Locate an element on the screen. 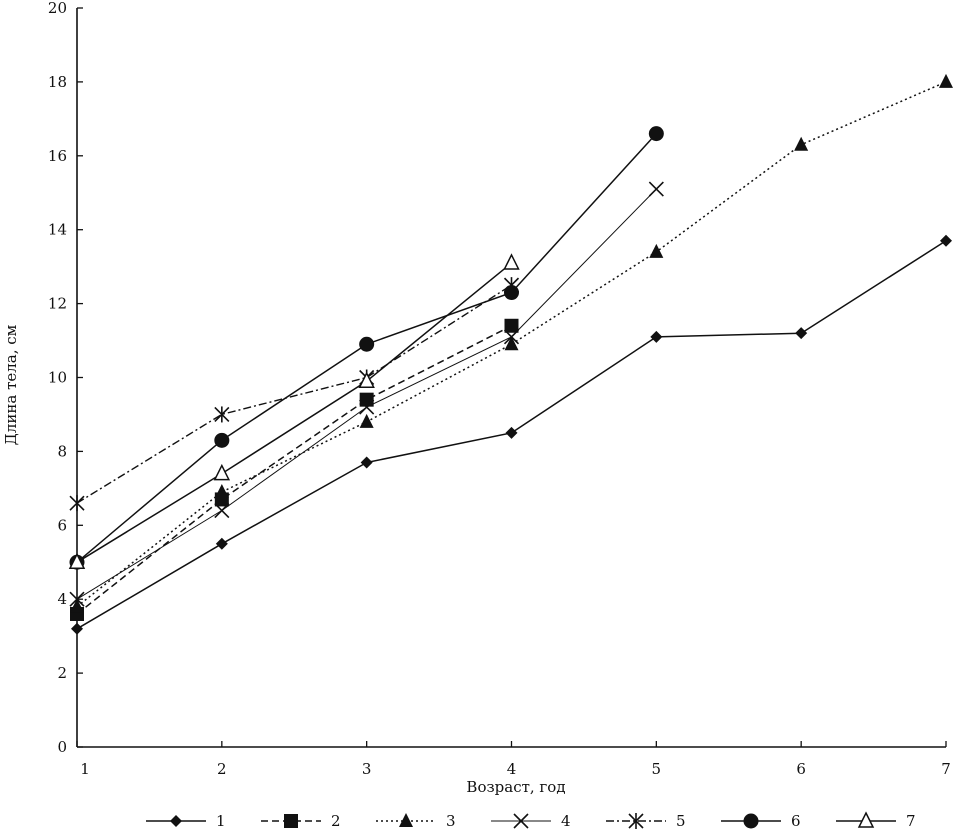 This screenshot has width=954, height=831. y-tick-label: 12 is located at coordinates (57, 304).